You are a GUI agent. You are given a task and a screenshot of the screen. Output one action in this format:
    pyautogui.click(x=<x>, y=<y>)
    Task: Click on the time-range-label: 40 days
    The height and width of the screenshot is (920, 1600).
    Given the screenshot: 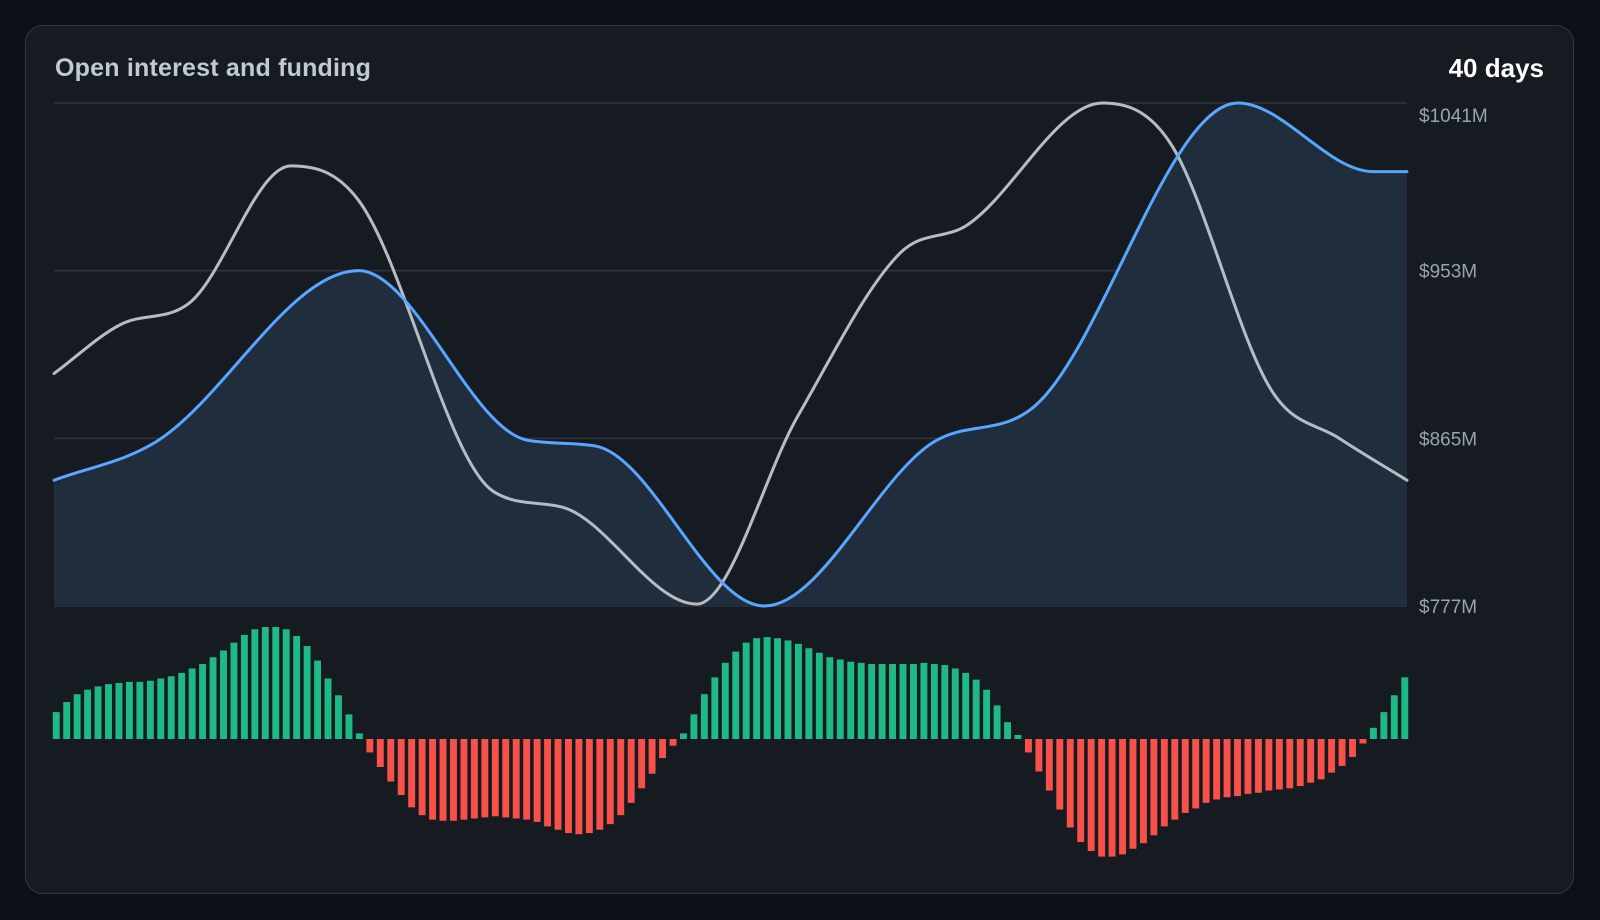 What is the action you would take?
    pyautogui.click(x=1496, y=68)
    